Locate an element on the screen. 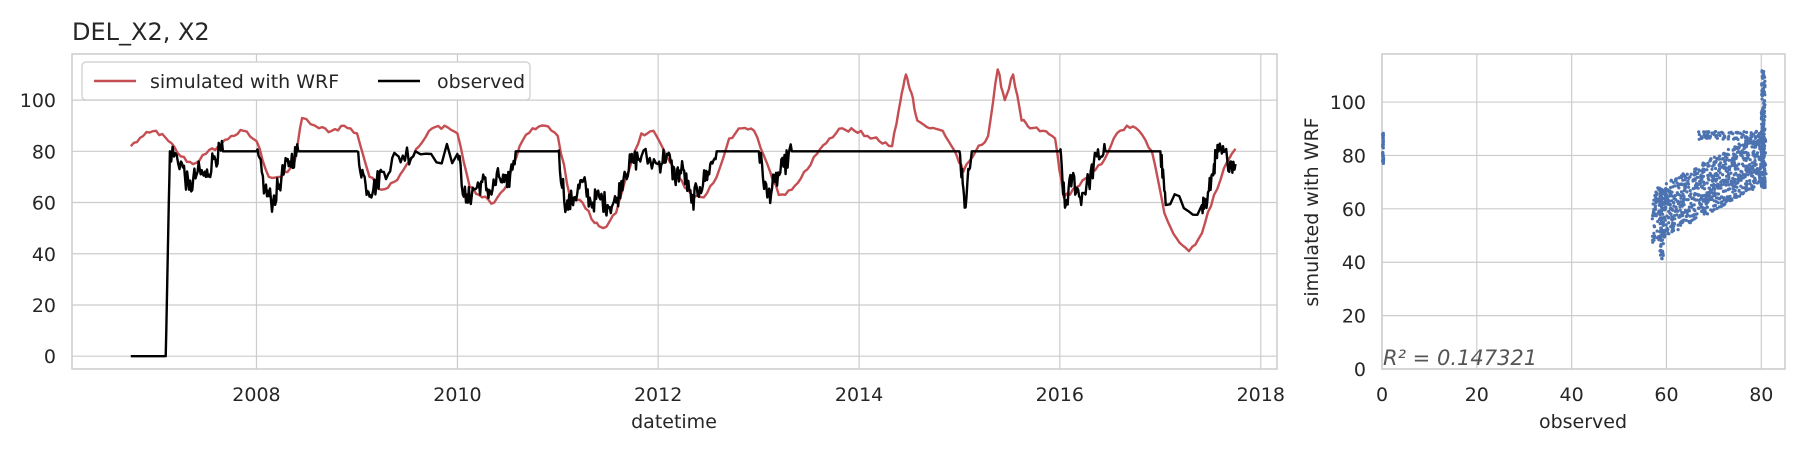 The image size is (1800, 450). scatter-y-tick-label: 60 is located at coordinates (1354, 210).